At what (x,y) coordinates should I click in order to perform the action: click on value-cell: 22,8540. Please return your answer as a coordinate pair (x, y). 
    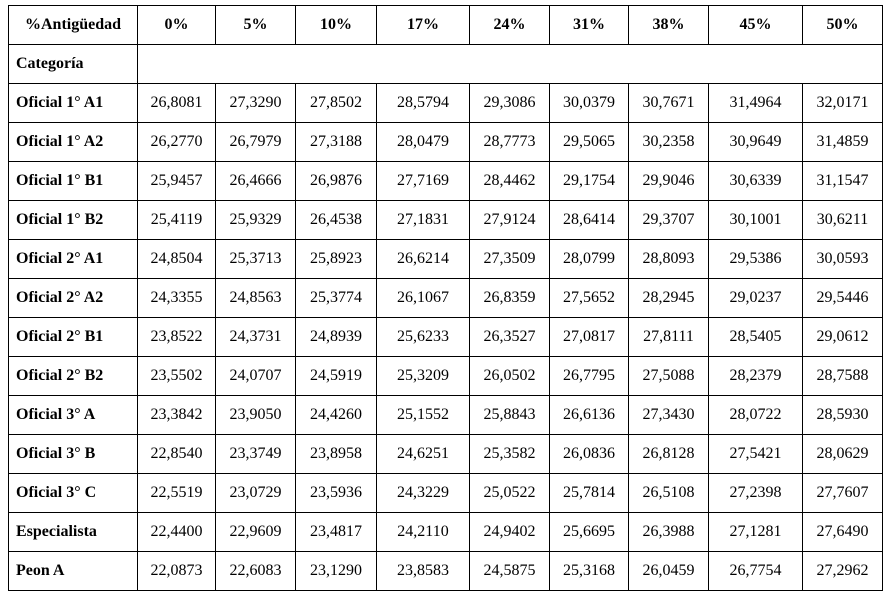
    Looking at the image, I should click on (176, 454).